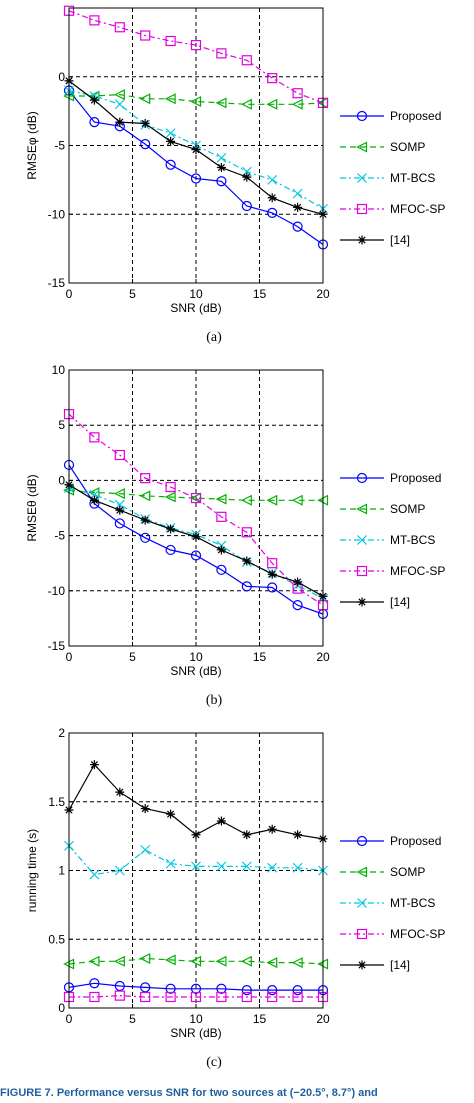  I want to click on x-tick-label: 10, so click(196, 657).